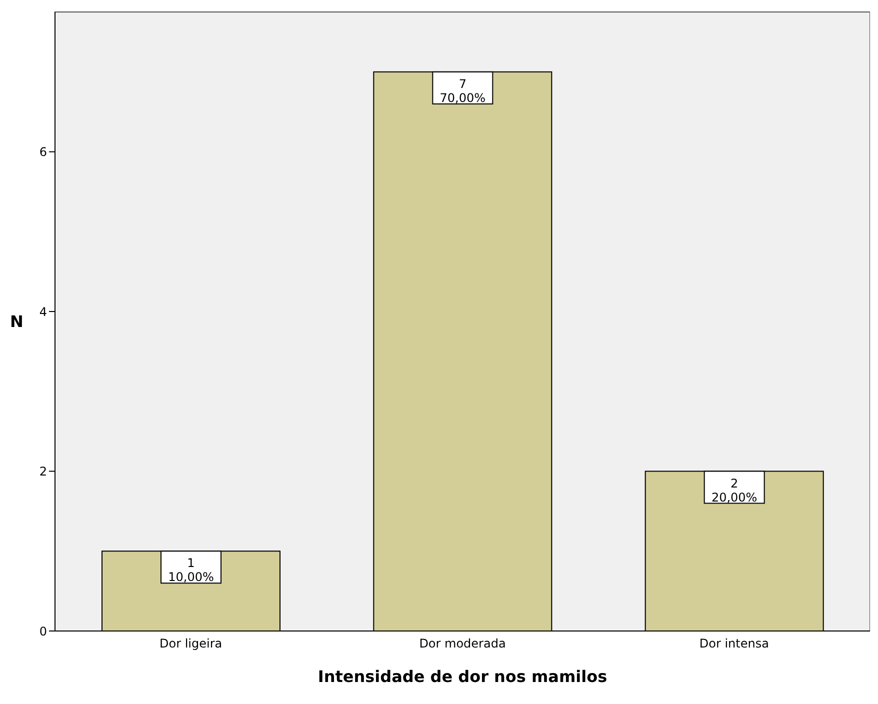 The width and height of the screenshot is (878, 704). What do you see at coordinates (191, 570) in the screenshot?
I see `data-label: 1 10,00%` at bounding box center [191, 570].